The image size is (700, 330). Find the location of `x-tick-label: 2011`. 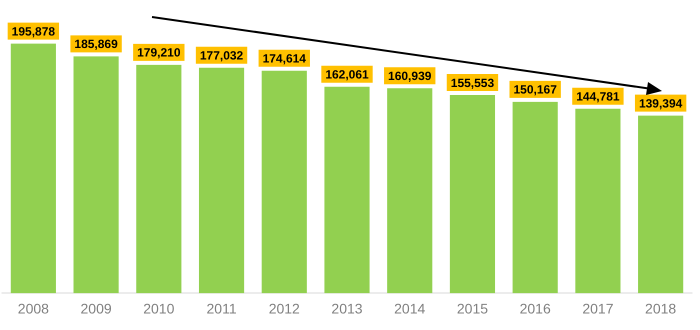

x-tick-label: 2011 is located at coordinates (221, 308).